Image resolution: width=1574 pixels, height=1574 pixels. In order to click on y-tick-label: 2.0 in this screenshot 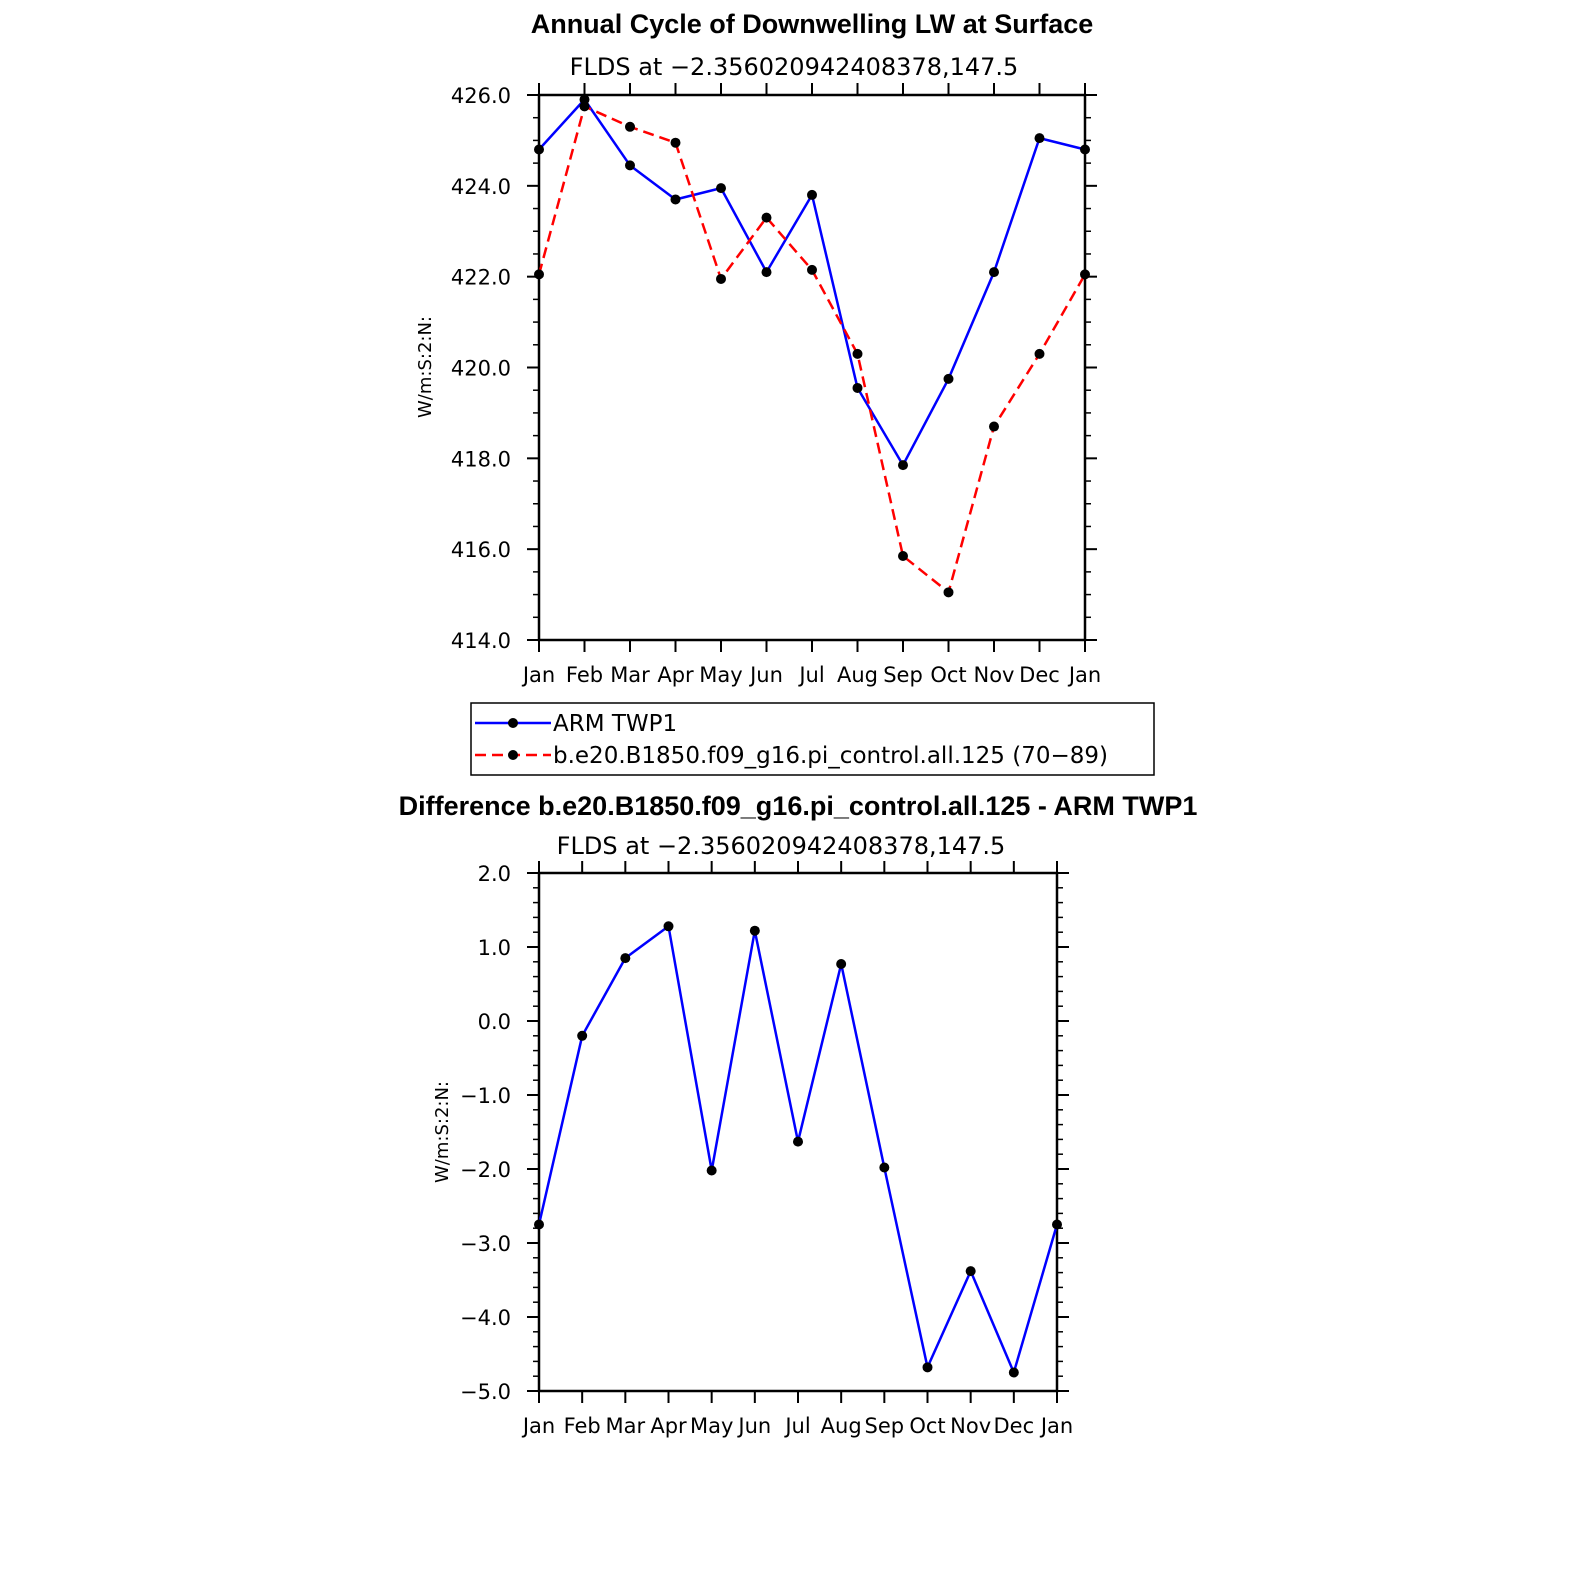, I will do `click(494, 874)`.